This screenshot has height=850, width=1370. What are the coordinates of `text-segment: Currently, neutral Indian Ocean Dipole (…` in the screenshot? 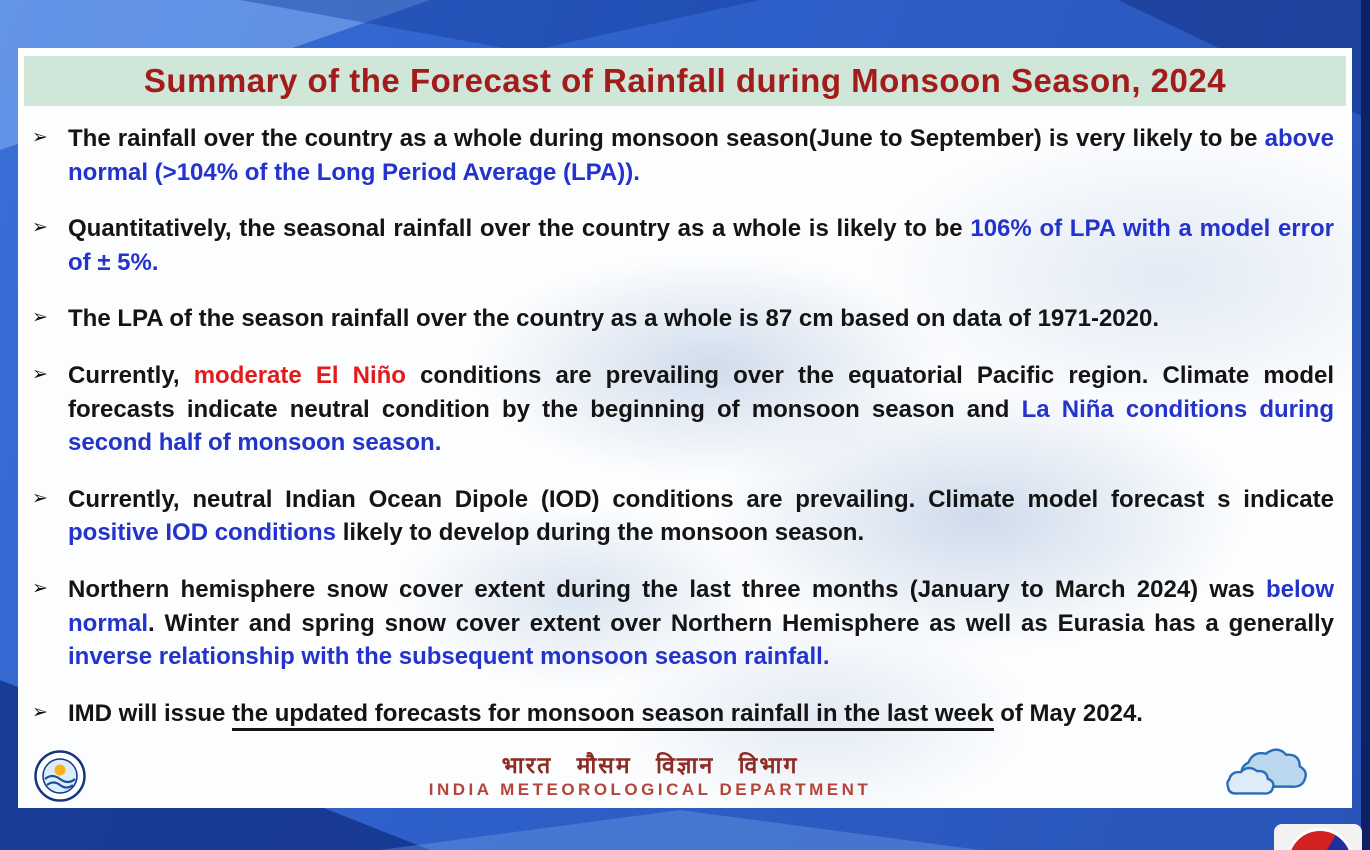 It's located at (701, 499).